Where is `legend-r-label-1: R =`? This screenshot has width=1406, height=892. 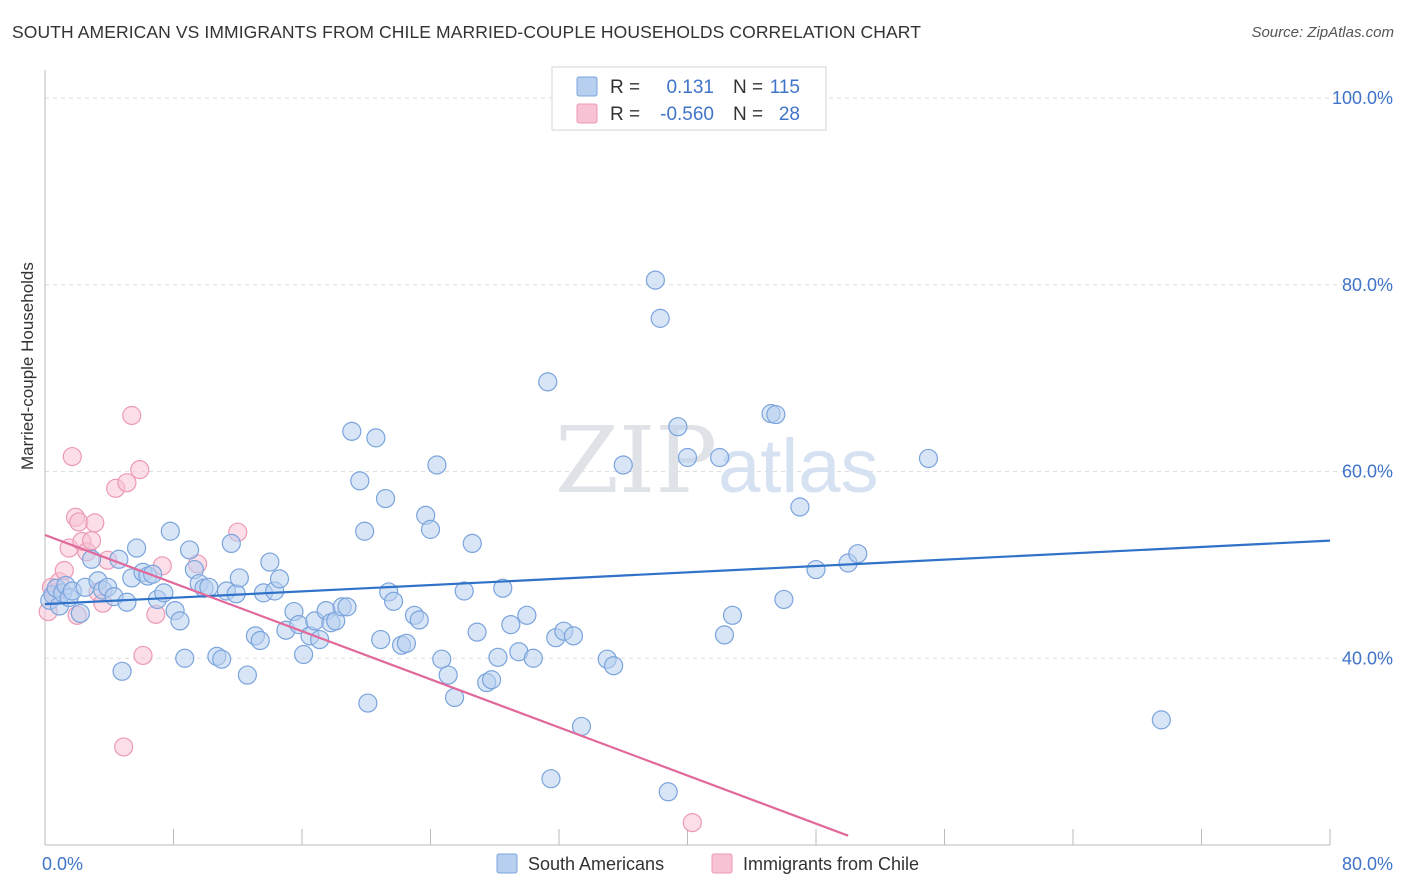
legend-r-label-1: R = is located at coordinates (625, 87).